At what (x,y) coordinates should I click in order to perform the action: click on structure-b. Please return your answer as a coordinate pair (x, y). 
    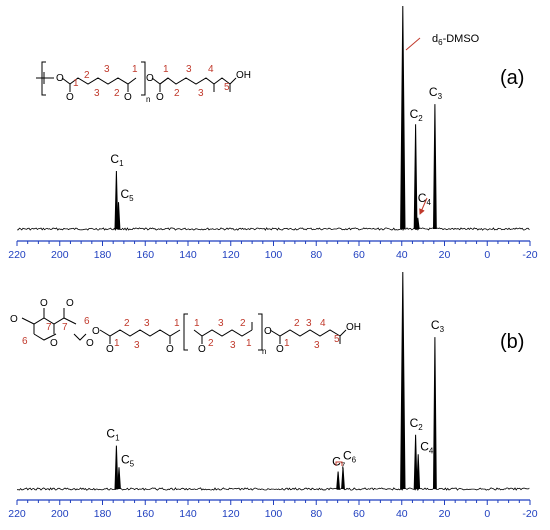
    Looking at the image, I should click on (184, 329).